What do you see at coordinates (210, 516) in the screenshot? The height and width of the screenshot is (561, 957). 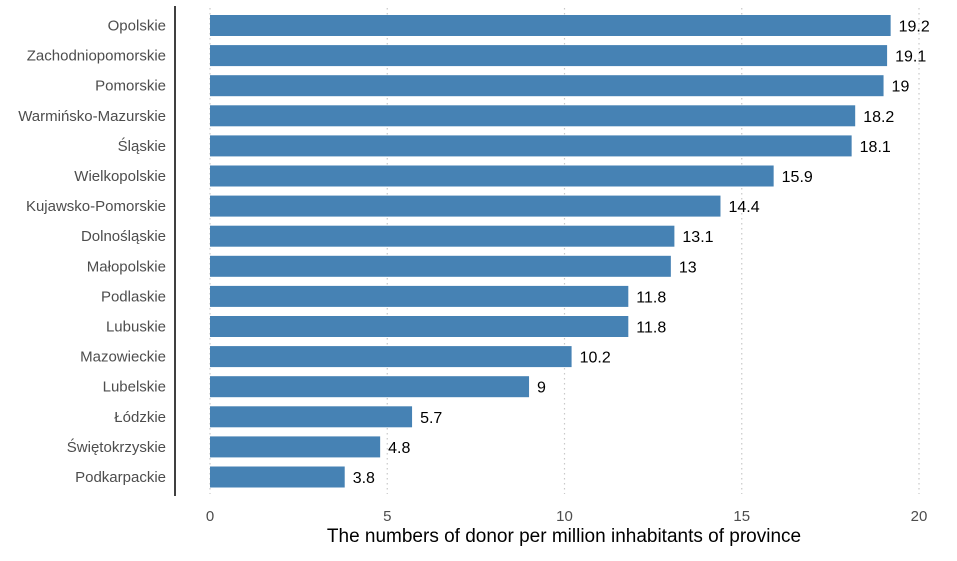 I see `x-tick-label: 0` at bounding box center [210, 516].